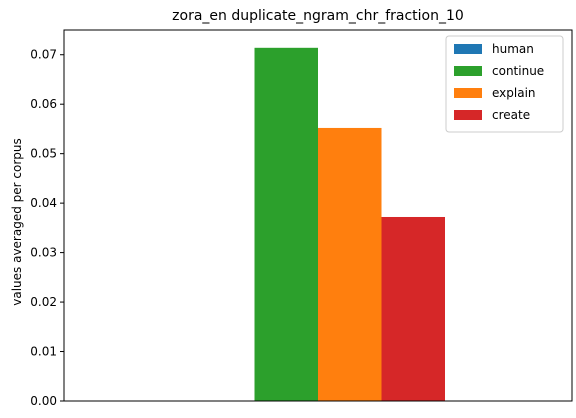 Image resolution: width=576 pixels, height=418 pixels. What do you see at coordinates (468, 71) in the screenshot?
I see `legend-swatch-continue` at bounding box center [468, 71].